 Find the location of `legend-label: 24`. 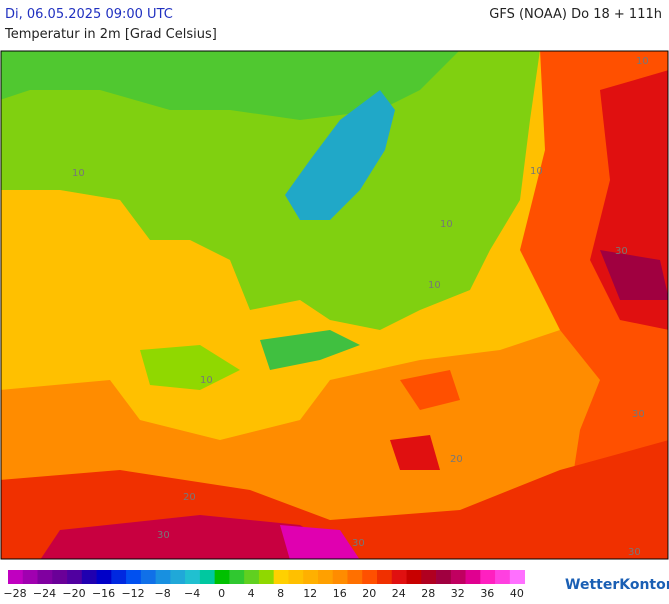

legend-label: 24 is located at coordinates (399, 593).